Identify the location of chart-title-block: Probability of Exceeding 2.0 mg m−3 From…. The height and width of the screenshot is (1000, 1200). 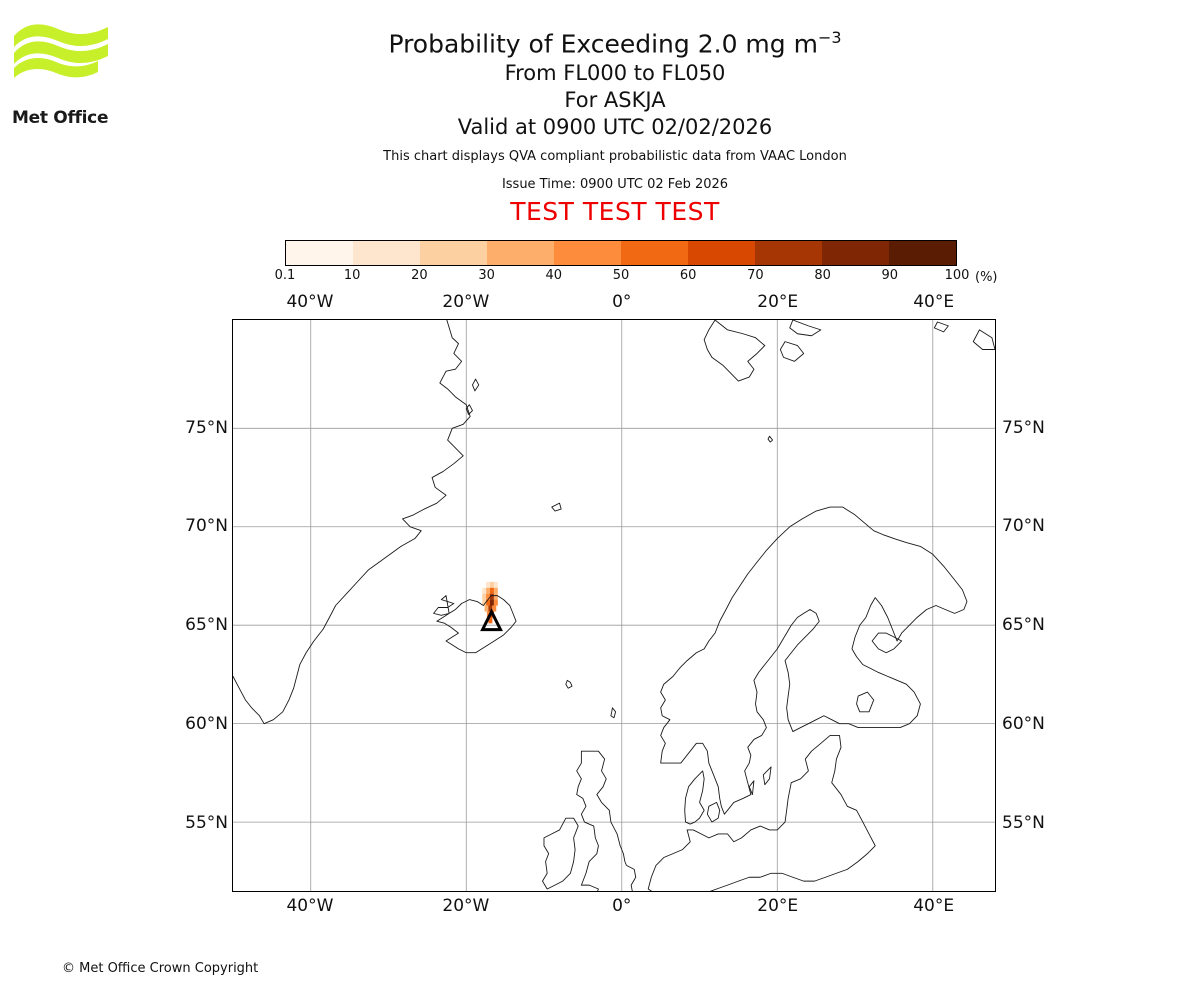
(615, 124).